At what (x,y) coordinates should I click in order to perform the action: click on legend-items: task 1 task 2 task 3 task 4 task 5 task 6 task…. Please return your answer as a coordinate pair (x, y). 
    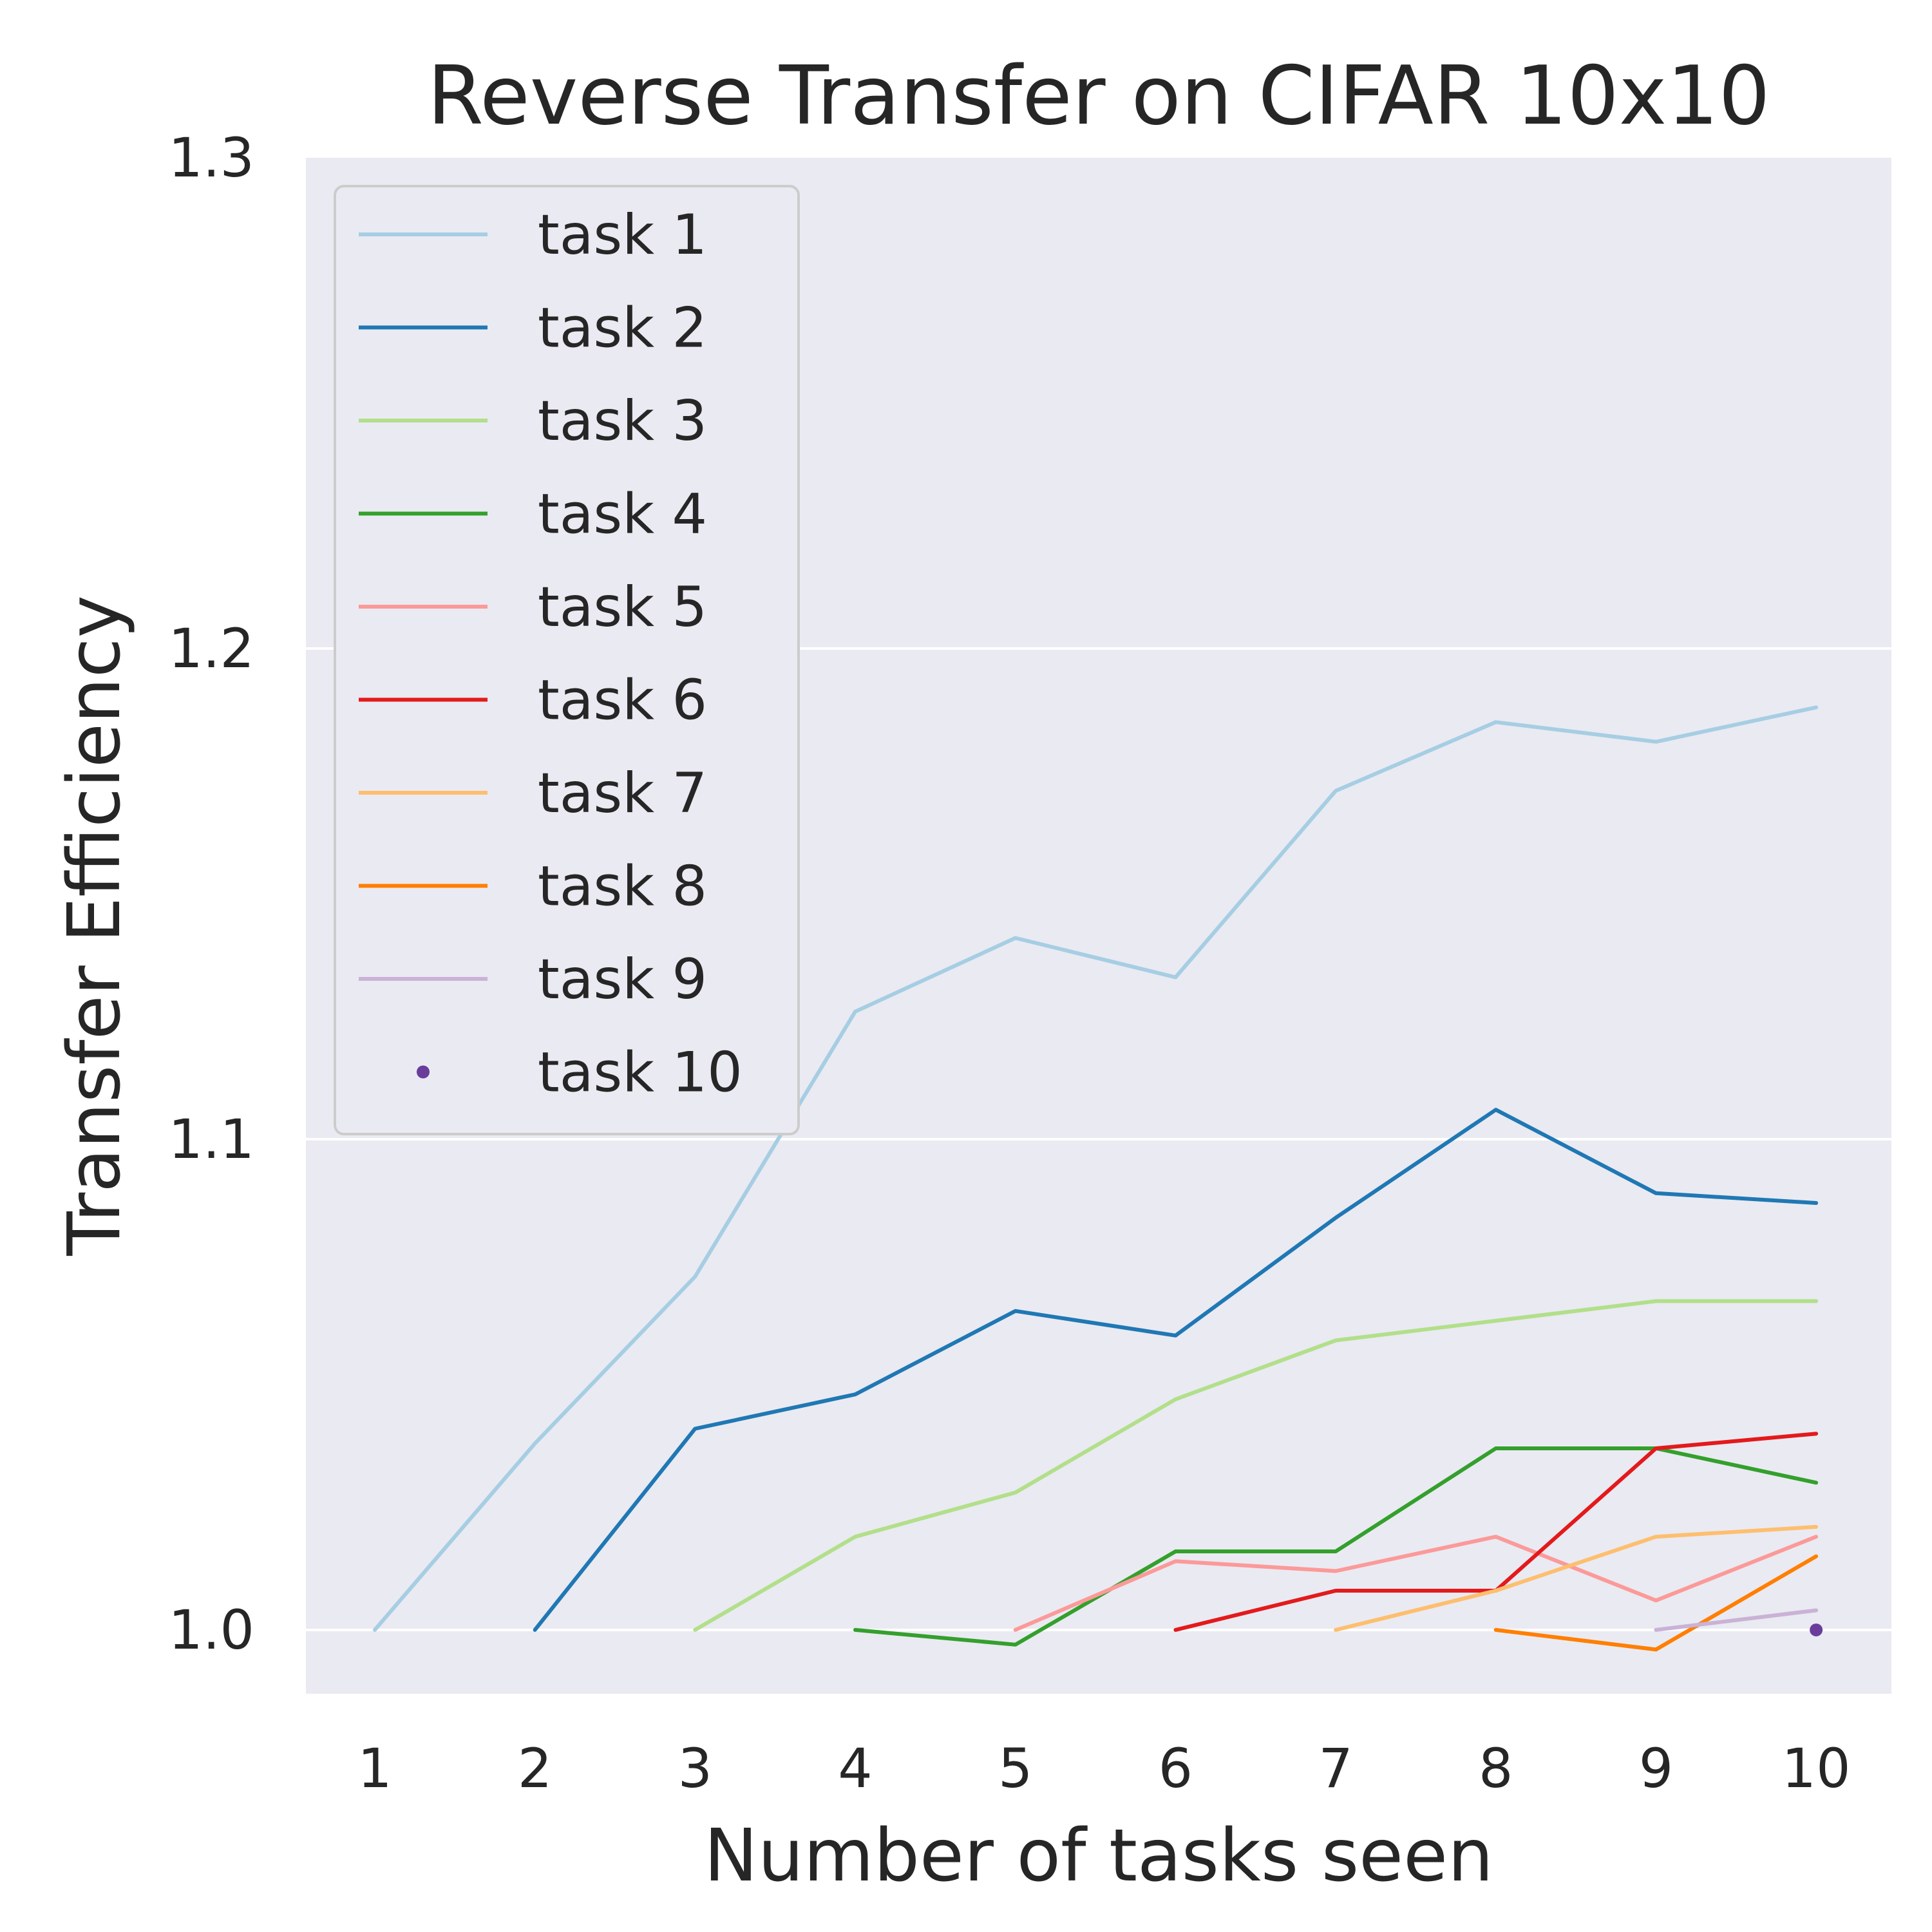
    Looking at the image, I should click on (551, 654).